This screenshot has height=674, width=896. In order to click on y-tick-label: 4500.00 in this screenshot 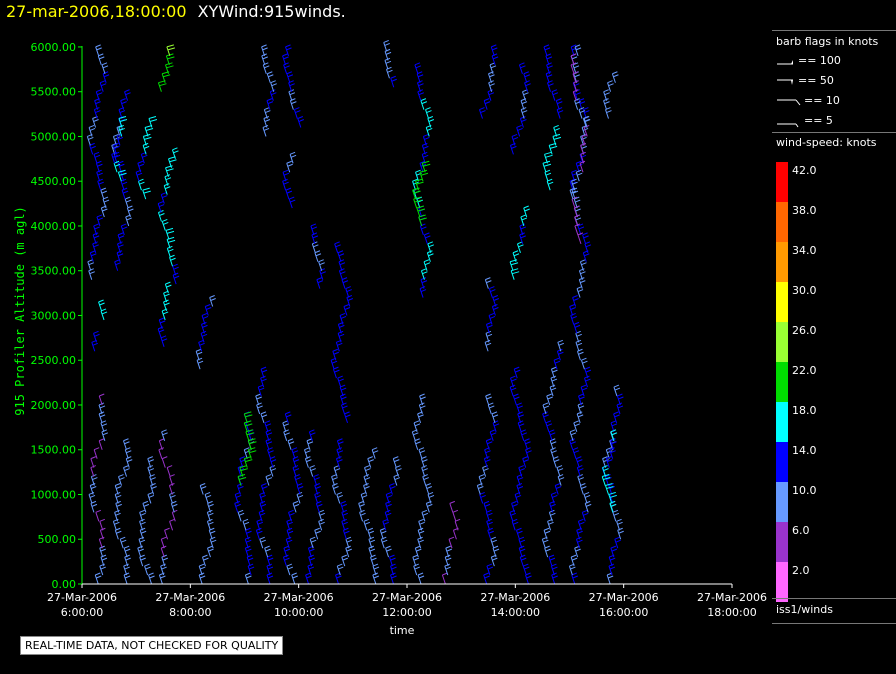, I will do `click(54, 181)`.